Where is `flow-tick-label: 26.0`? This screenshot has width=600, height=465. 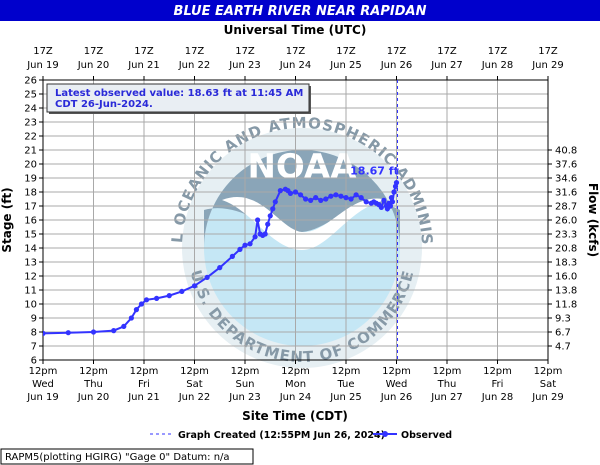 flow-tick-label: 26.0 is located at coordinates (566, 221).